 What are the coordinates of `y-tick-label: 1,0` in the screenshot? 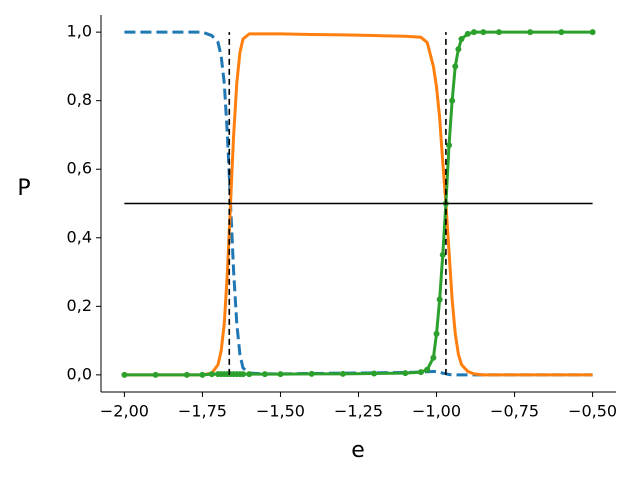 It's located at (79, 31).